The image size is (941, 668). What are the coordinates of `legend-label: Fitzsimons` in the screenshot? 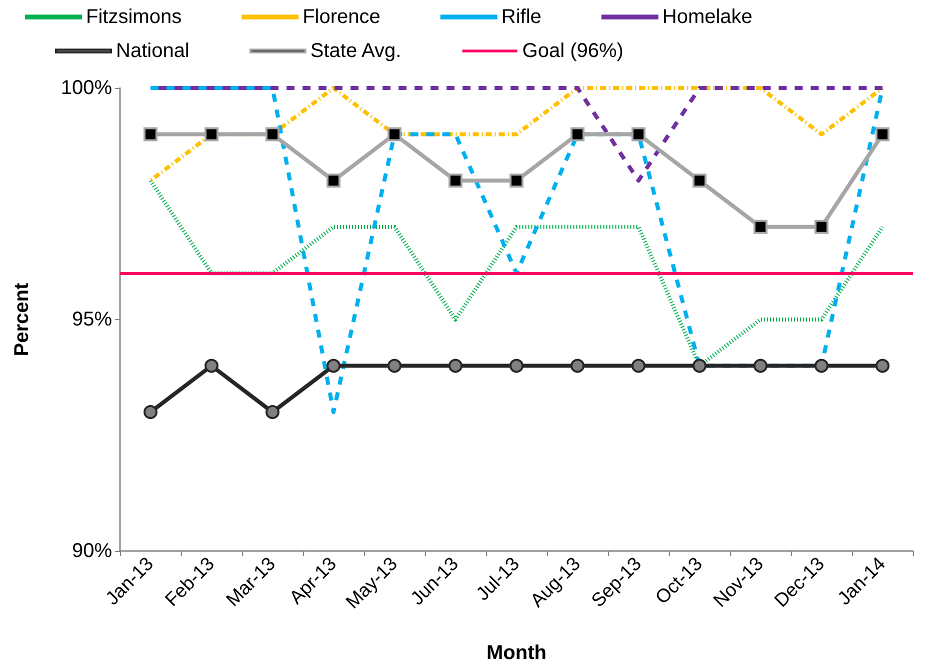 It's located at (134, 17).